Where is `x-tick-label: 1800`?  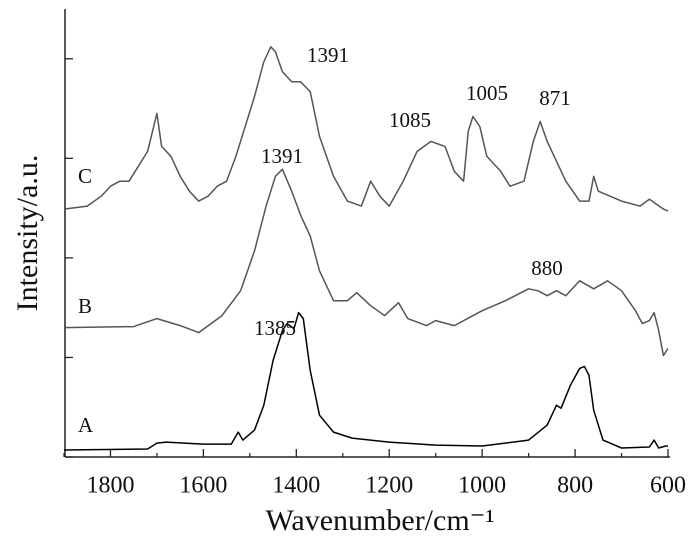 x-tick-label: 1800 is located at coordinates (110, 486).